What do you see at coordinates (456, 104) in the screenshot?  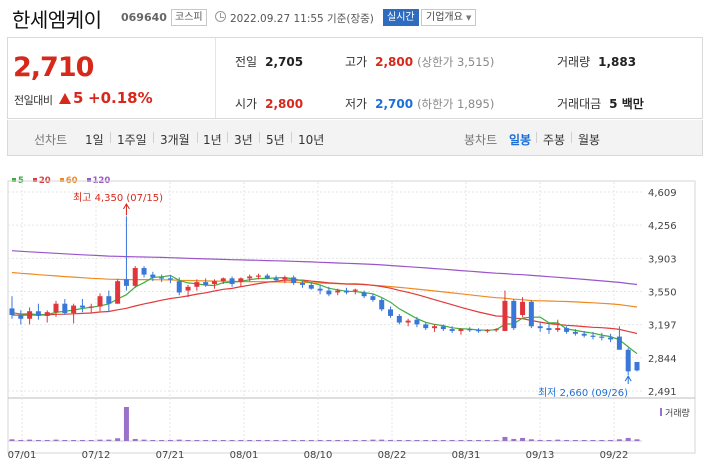 I see `lower-limit: (하한가 1,895)` at bounding box center [456, 104].